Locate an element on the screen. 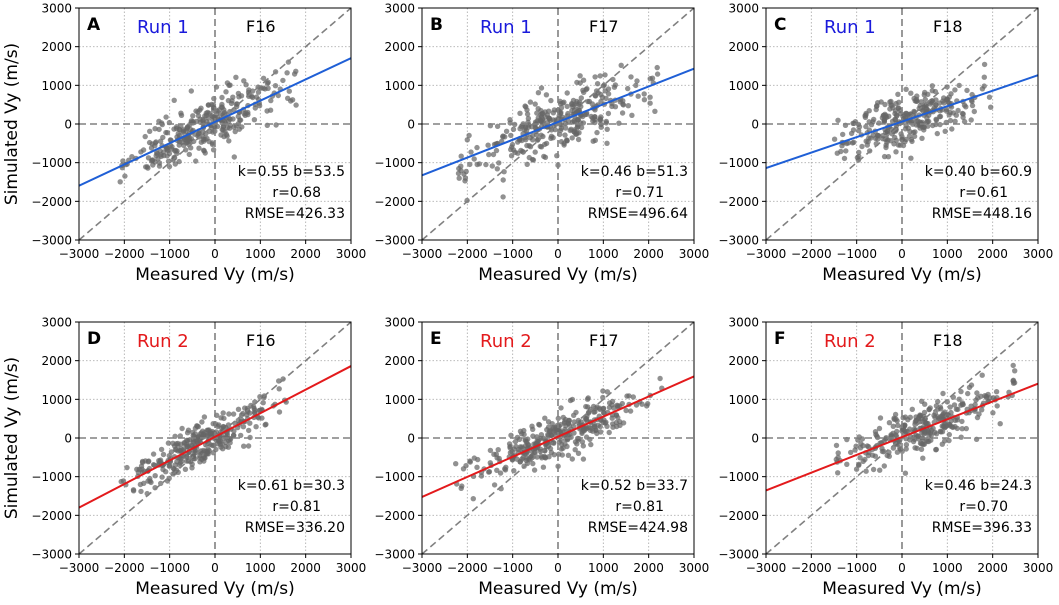  panel-letter: B is located at coordinates (436, 25).